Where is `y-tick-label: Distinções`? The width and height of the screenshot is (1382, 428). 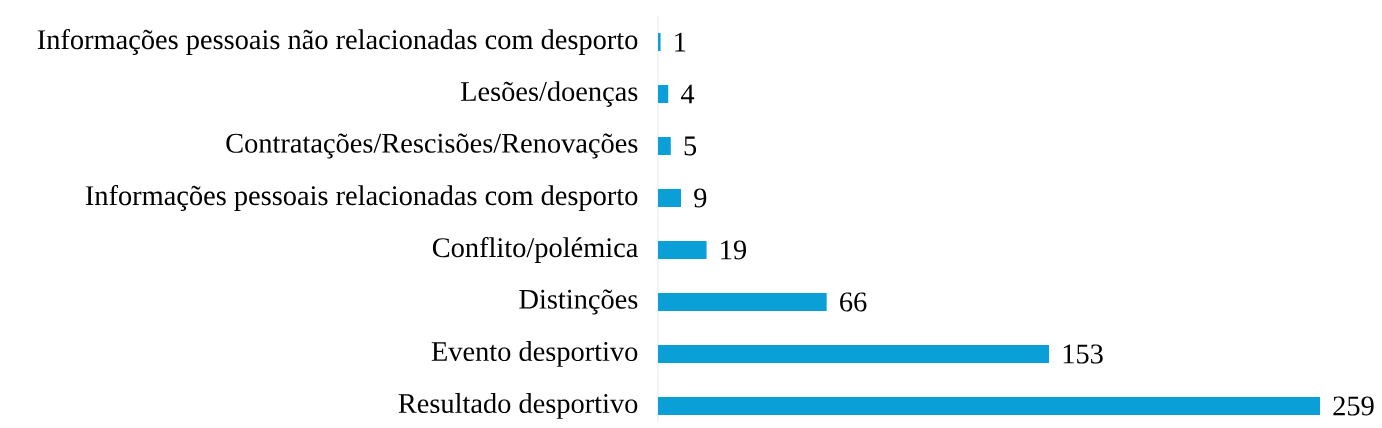
y-tick-label: Distinções is located at coordinates (578, 302).